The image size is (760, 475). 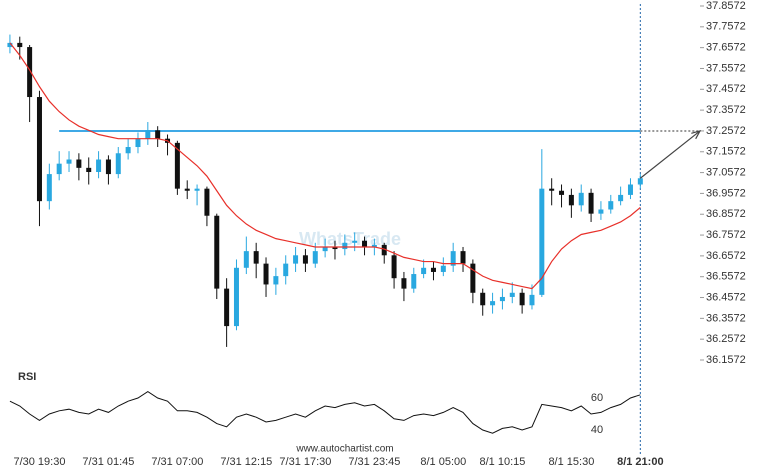 I want to click on y-tick-label: 60, so click(x=597, y=398).